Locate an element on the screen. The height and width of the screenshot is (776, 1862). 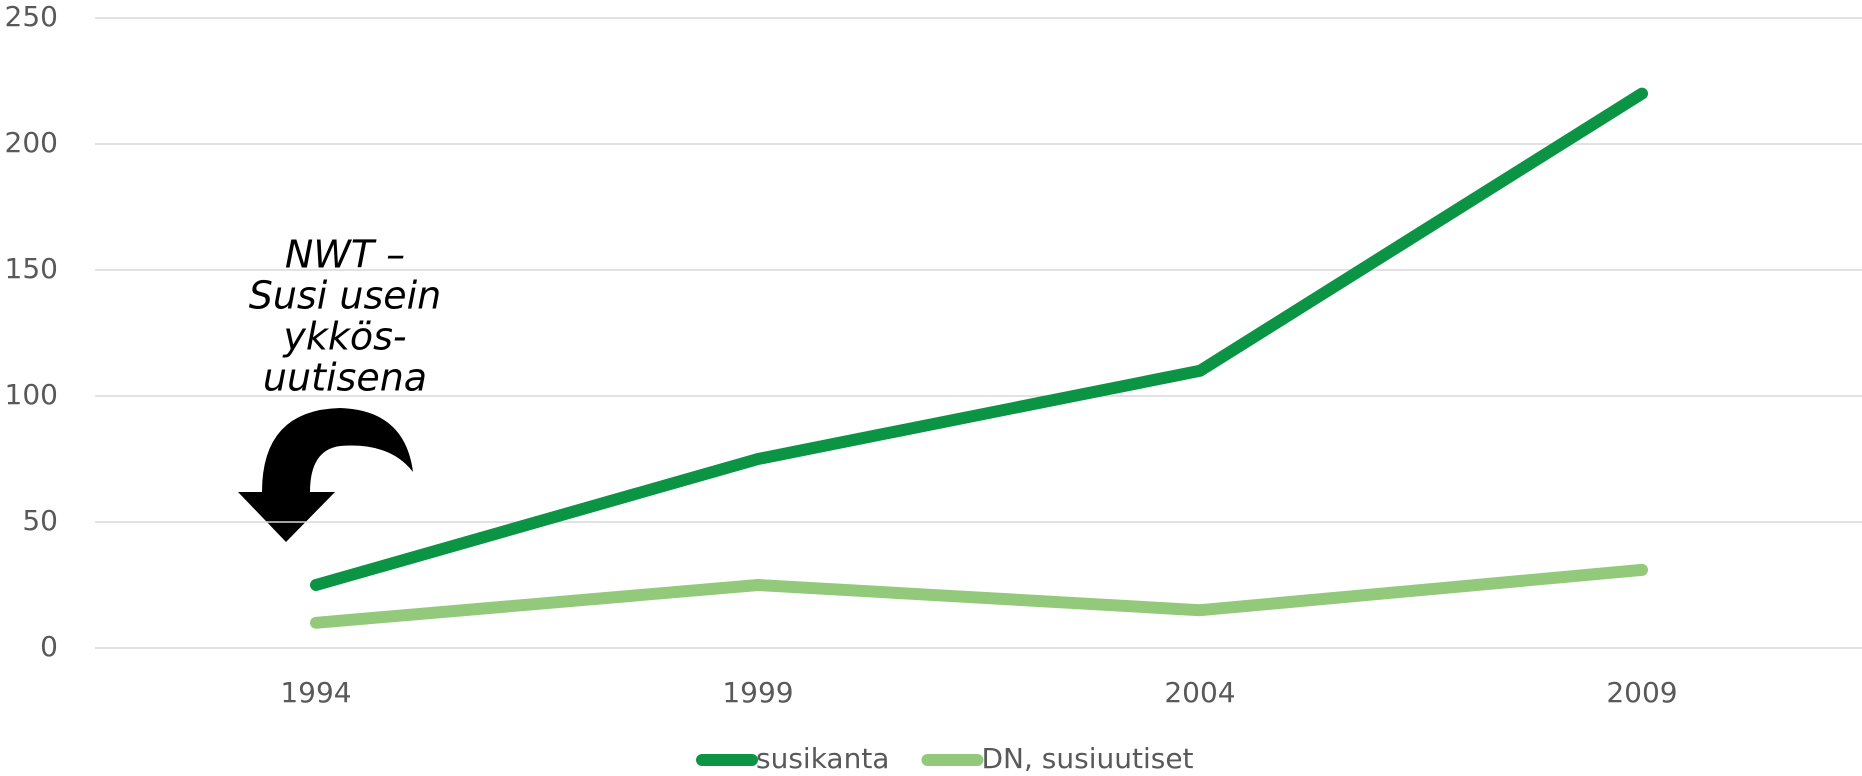
annotation: NWT – is located at coordinates (345, 255).